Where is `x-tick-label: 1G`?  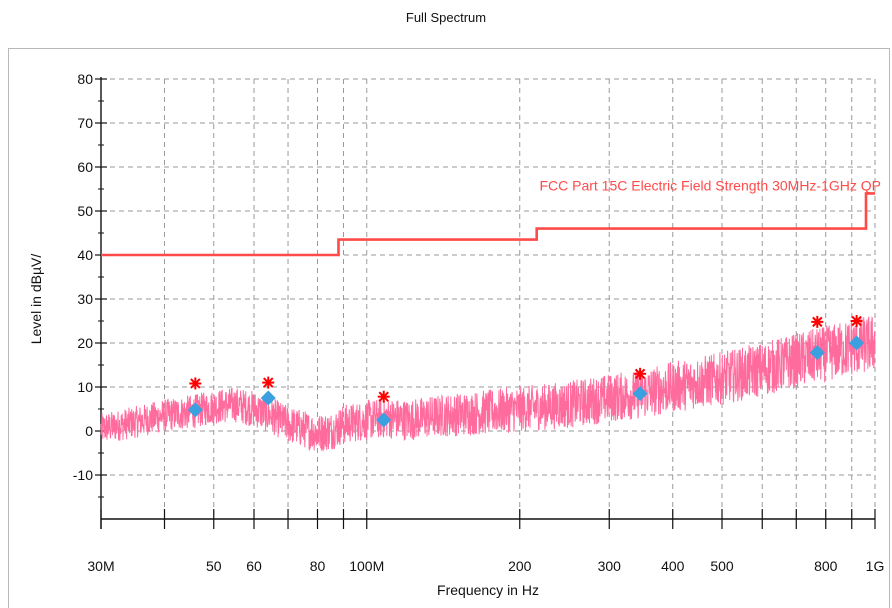
x-tick-label: 1G is located at coordinates (875, 566).